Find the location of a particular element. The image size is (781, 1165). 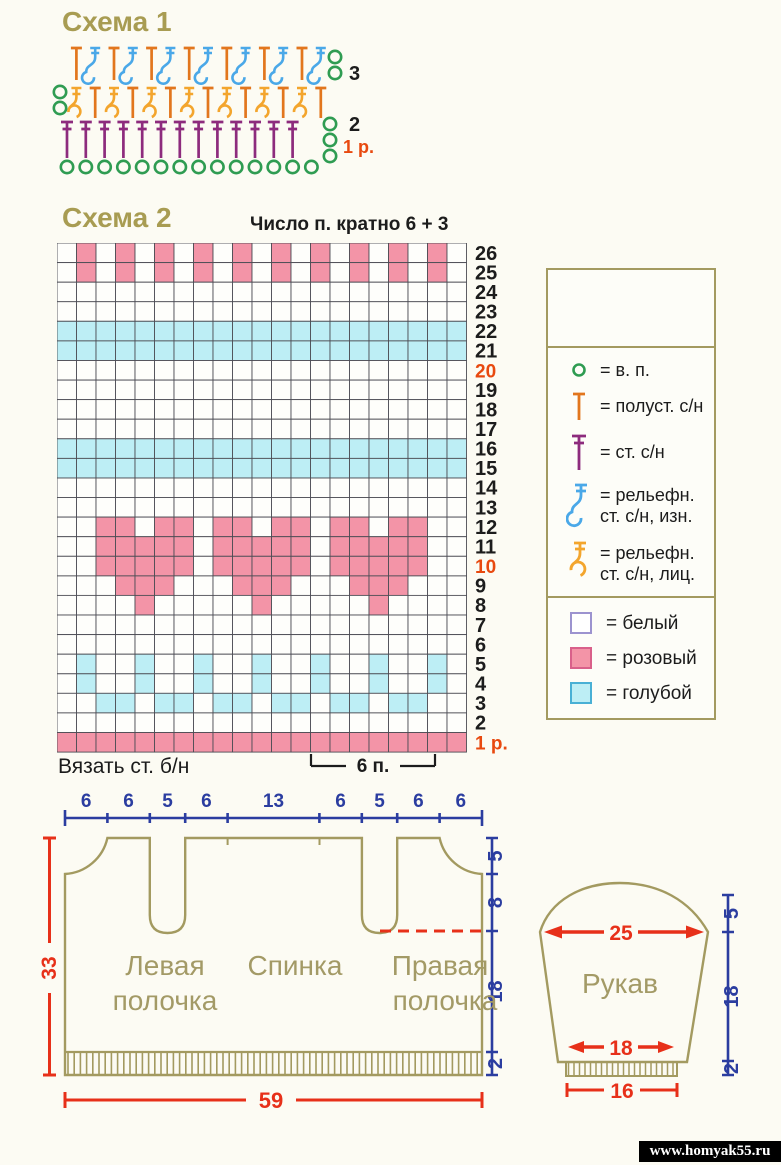

sleeve-lower-width-dimension: 18 is located at coordinates (621, 1048).